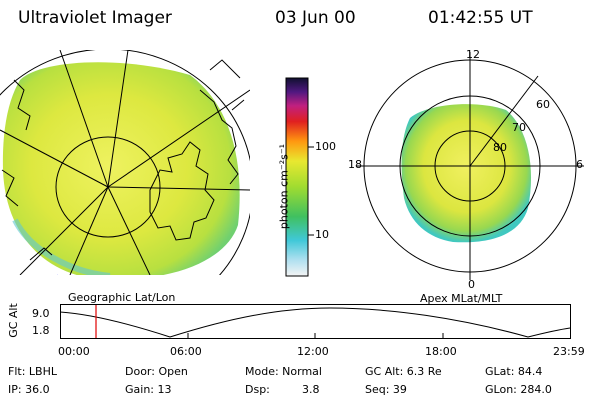 The width and height of the screenshot is (600, 400). I want to click on mode-value: Mode: Normal, so click(283, 371).